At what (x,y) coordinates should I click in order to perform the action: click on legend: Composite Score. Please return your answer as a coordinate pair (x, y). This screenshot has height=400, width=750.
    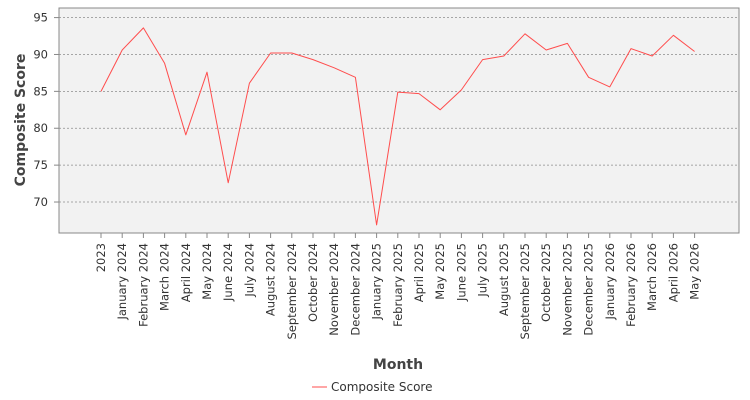
    Looking at the image, I should click on (372, 387).